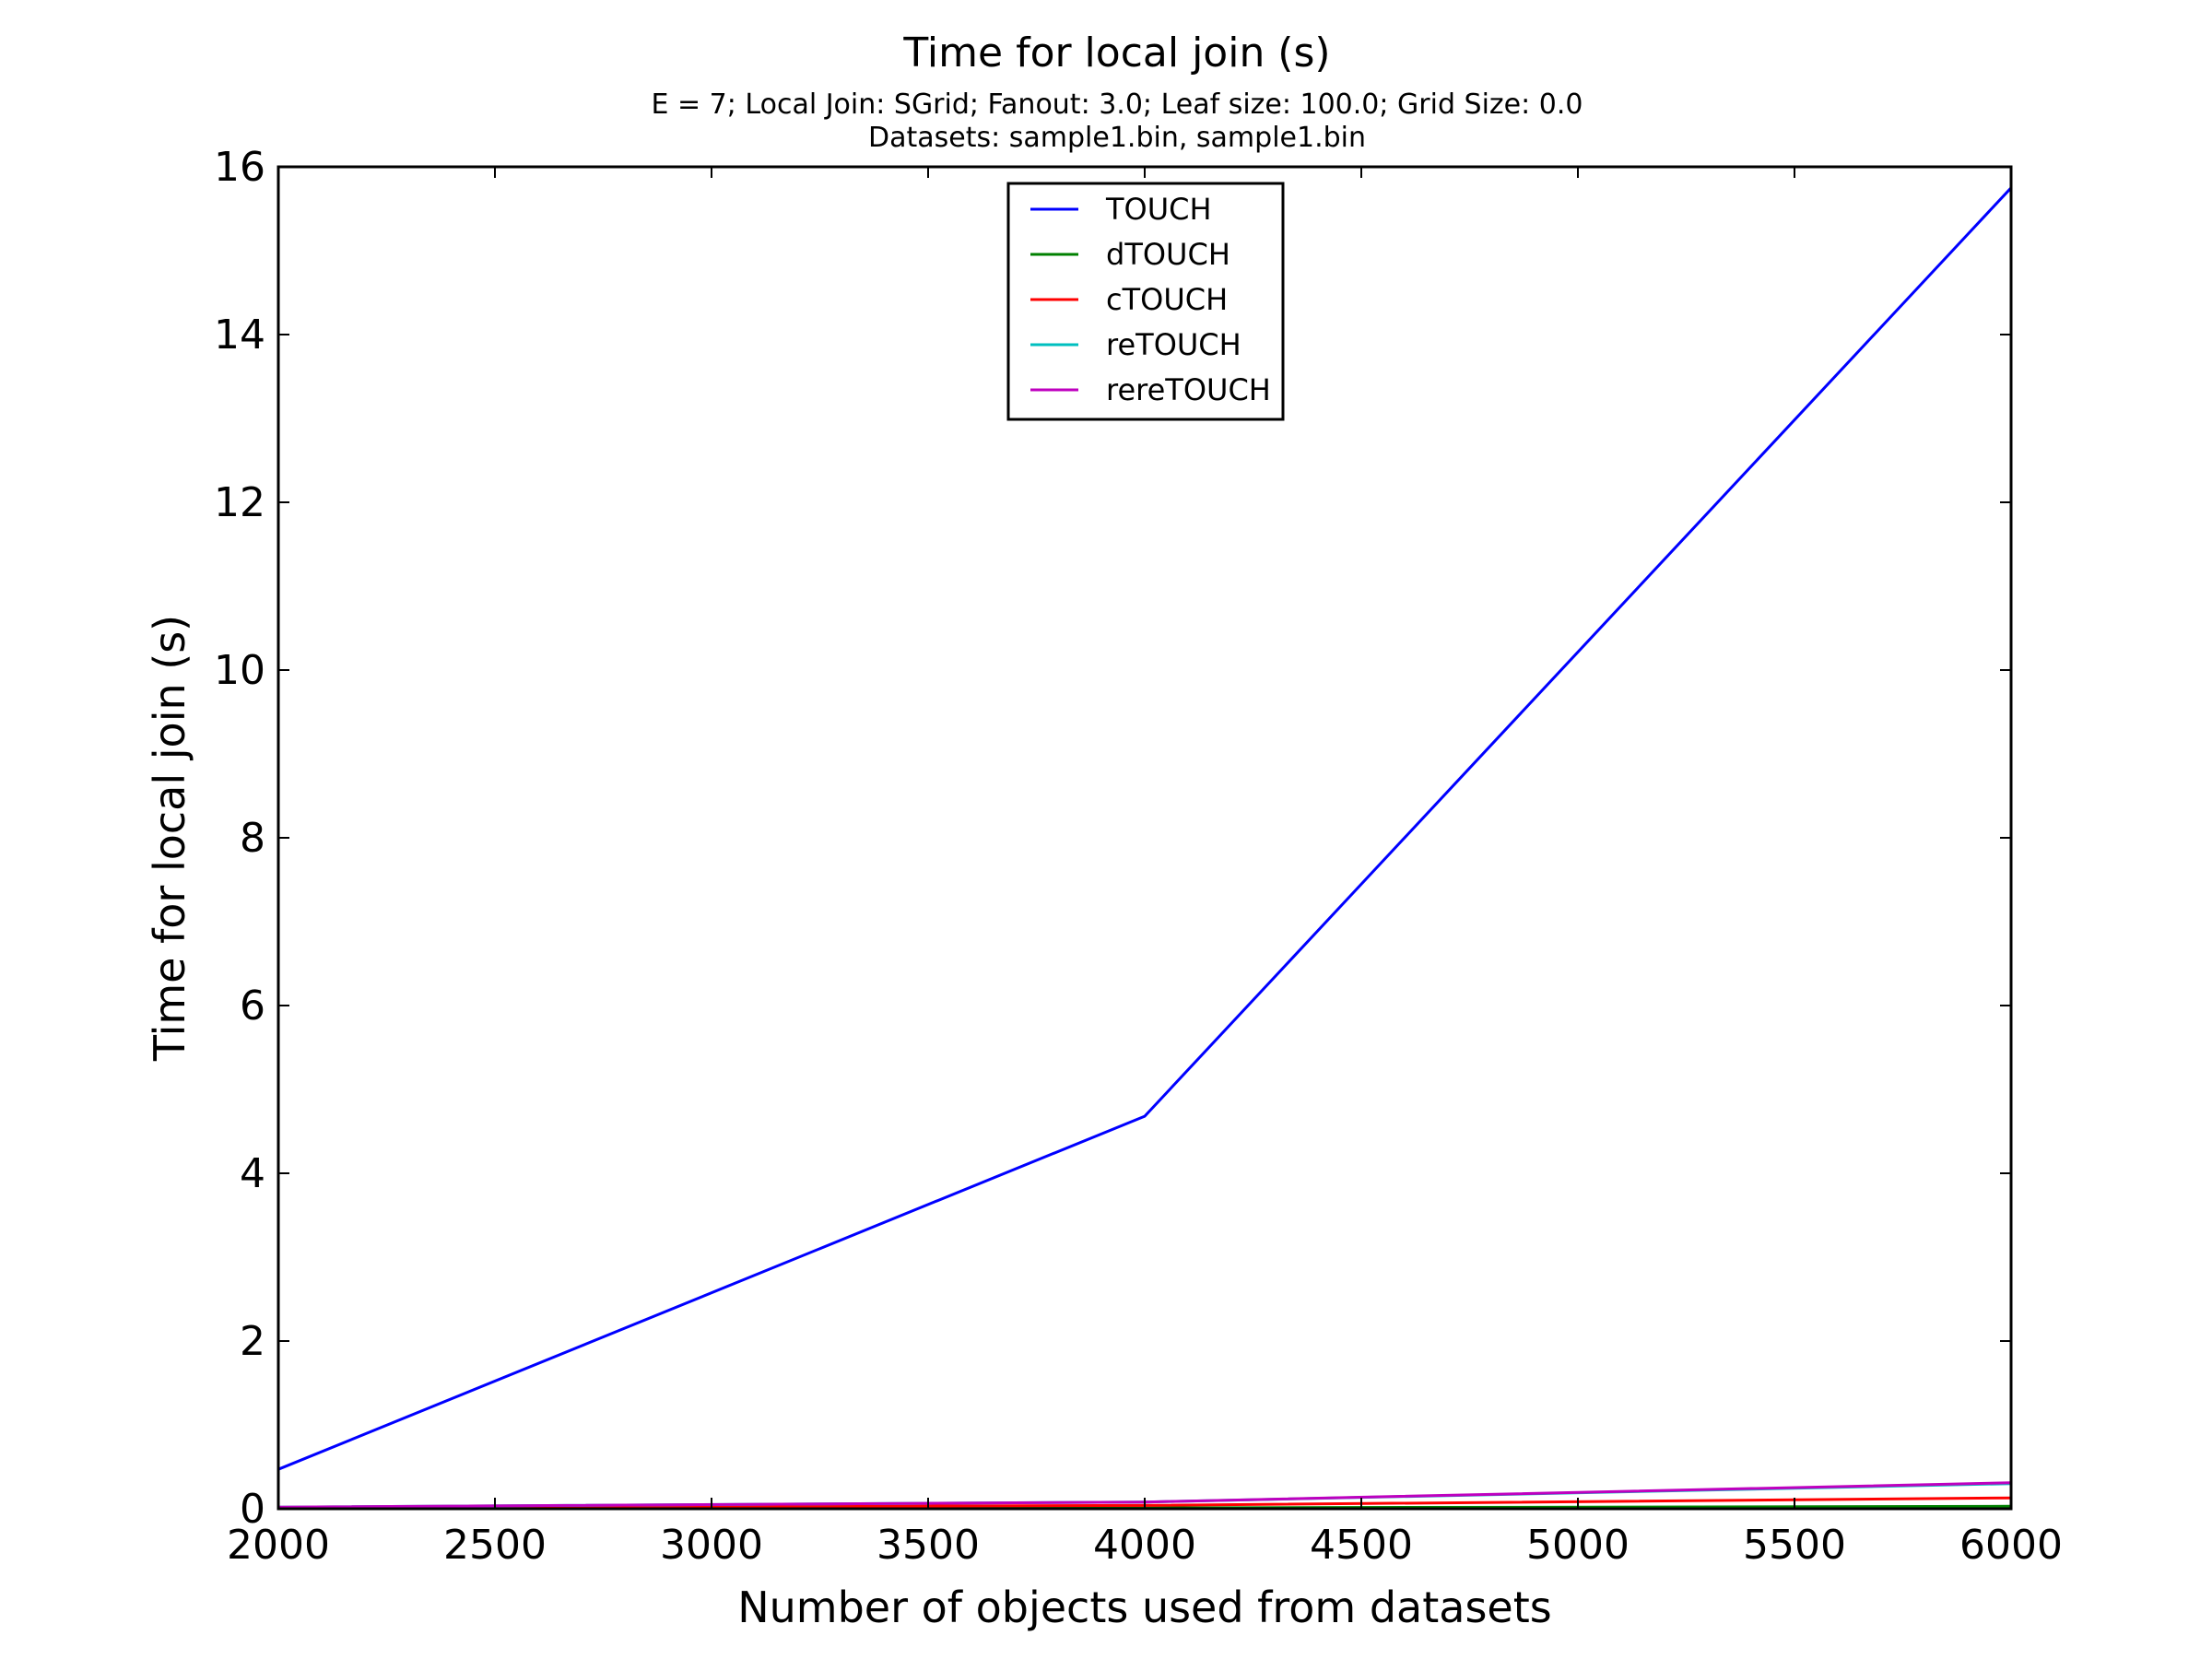 The width and height of the screenshot is (2212, 1659). Describe the element at coordinates (1144, 1545) in the screenshot. I see `x-tick-label: 4000` at that location.